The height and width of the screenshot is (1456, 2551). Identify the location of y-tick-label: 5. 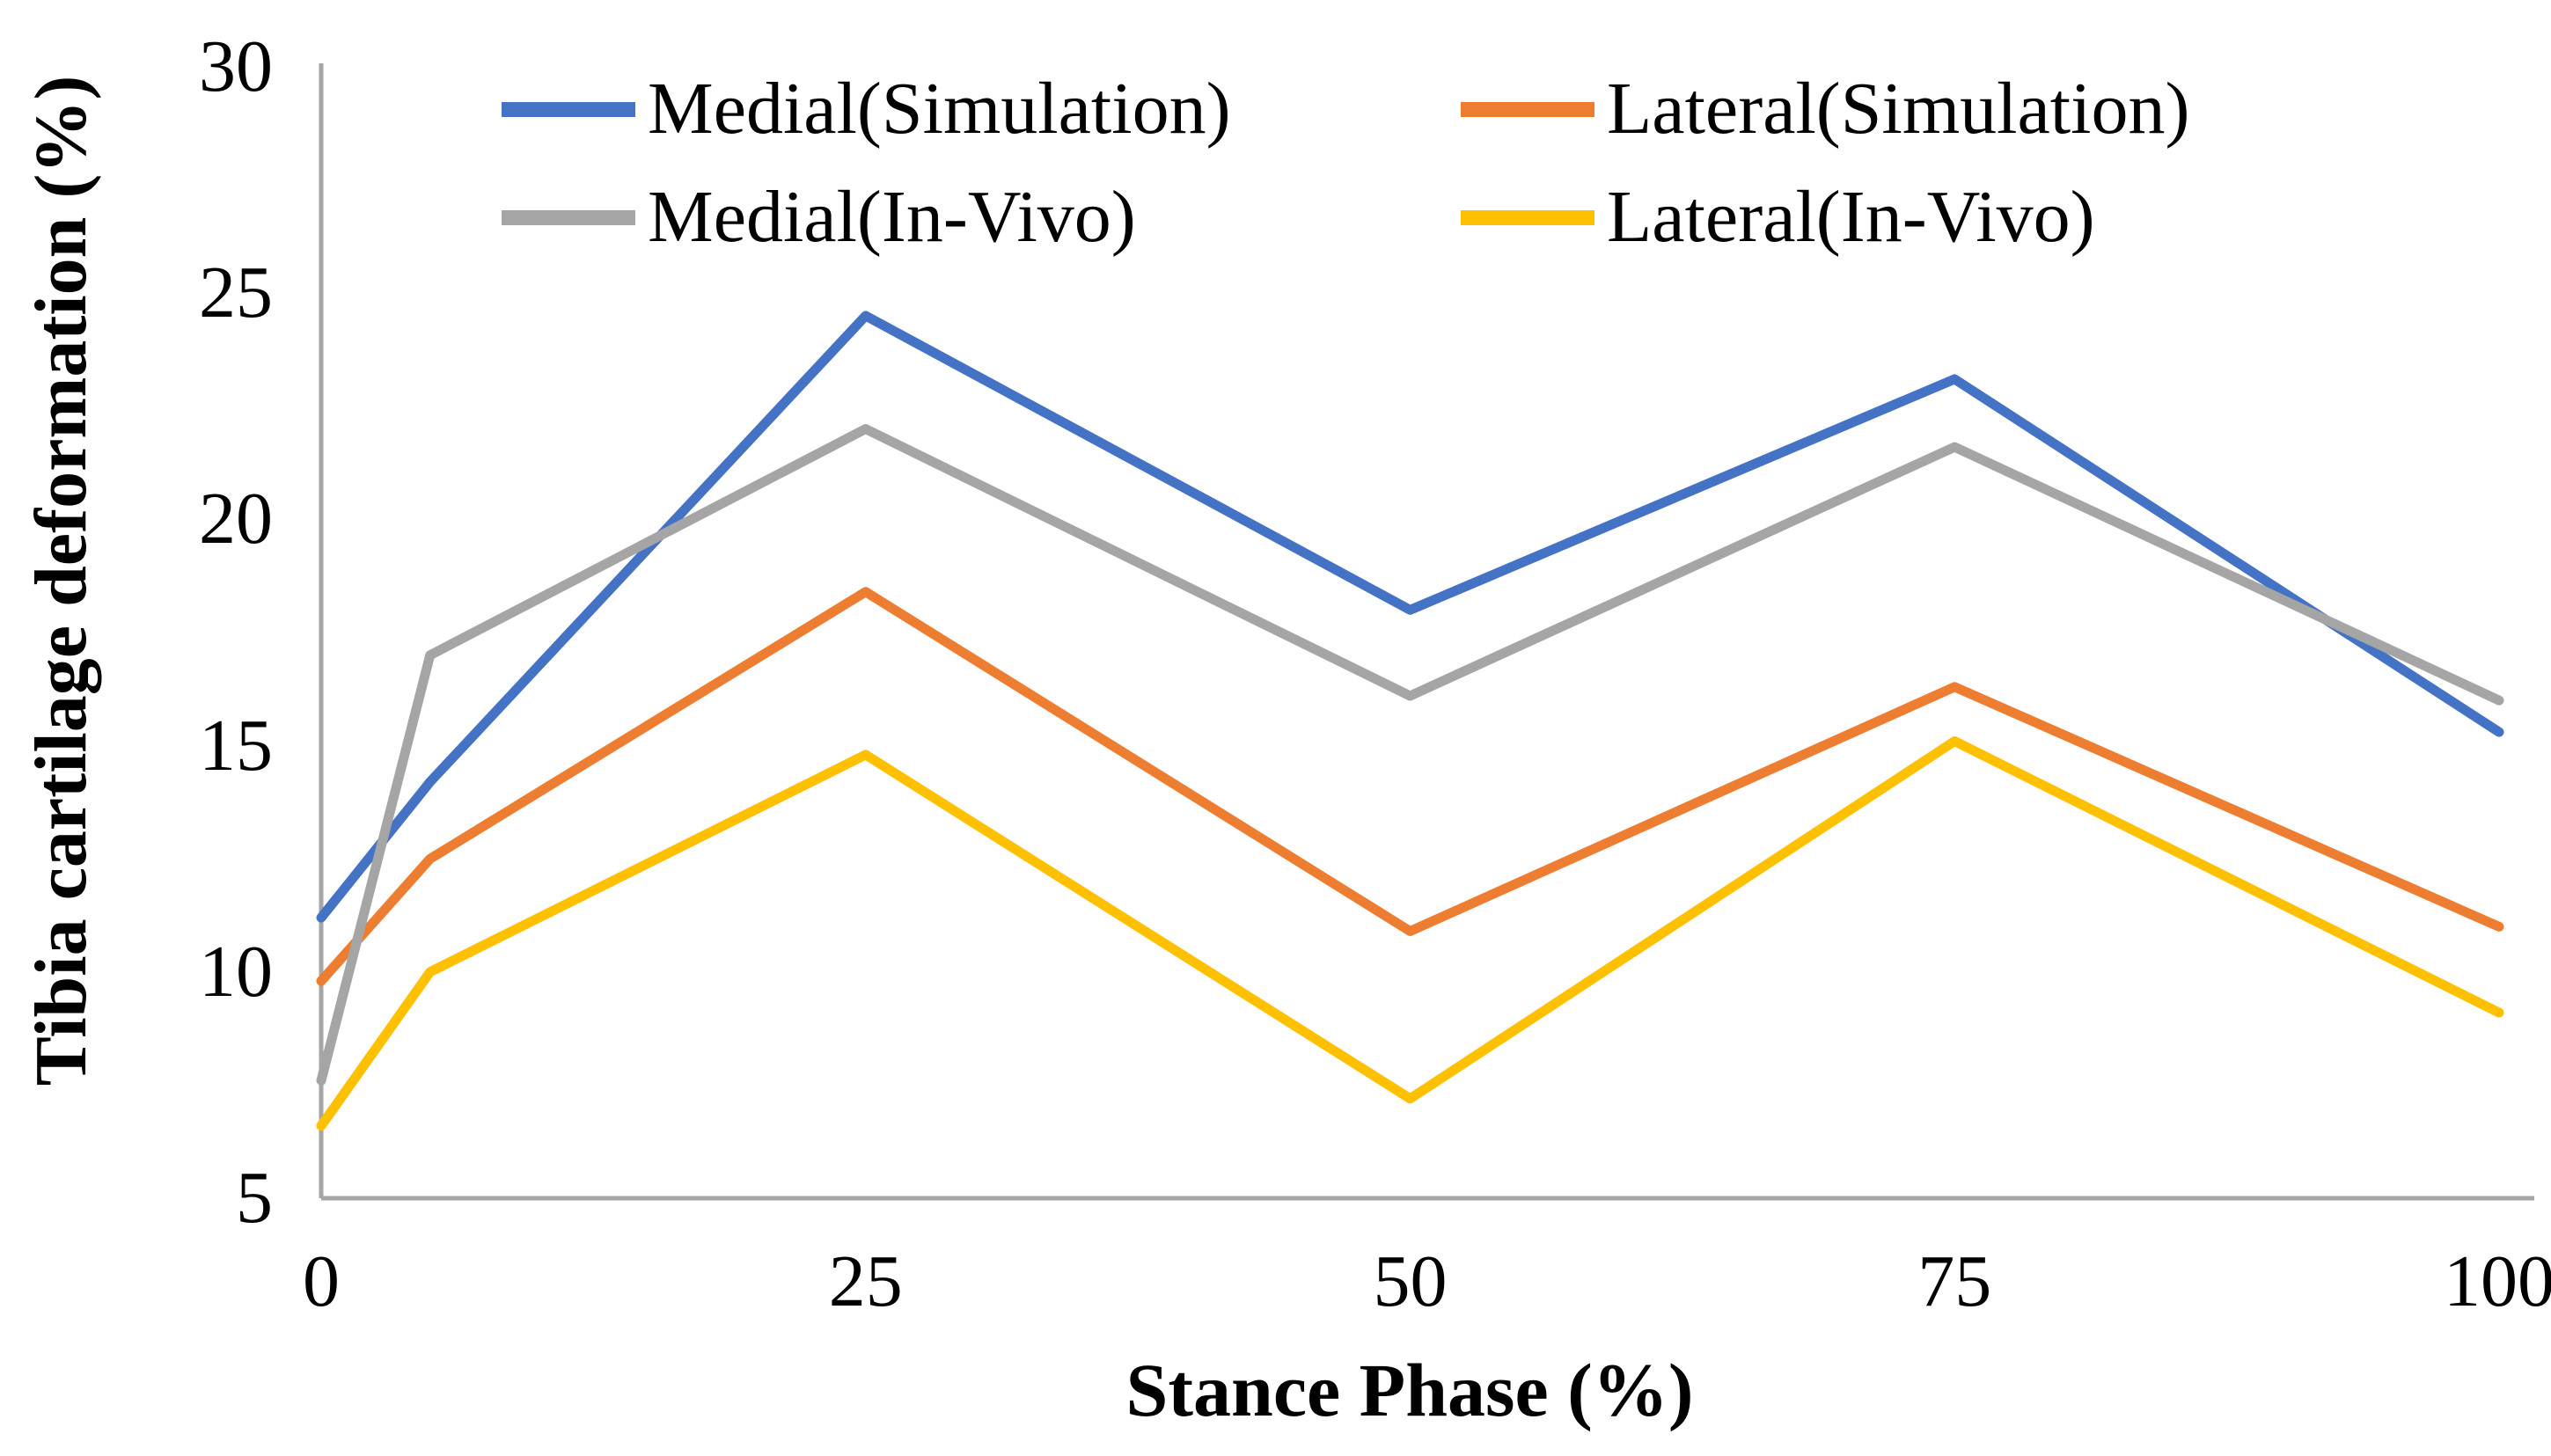
(254, 1198).